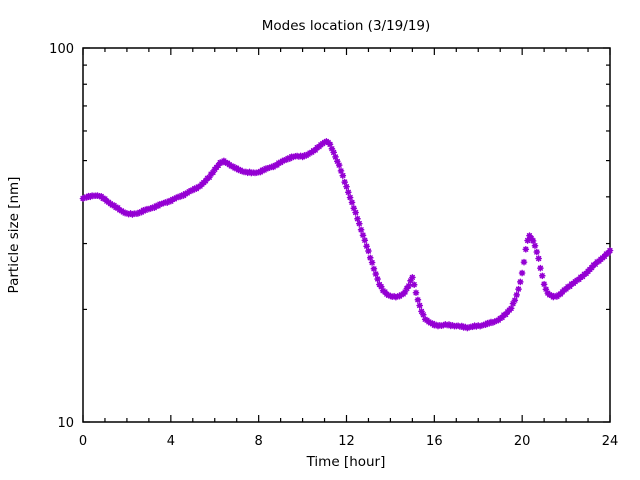 The width and height of the screenshot is (640, 480). What do you see at coordinates (259, 441) in the screenshot?
I see `x-tick-label: 8` at bounding box center [259, 441].